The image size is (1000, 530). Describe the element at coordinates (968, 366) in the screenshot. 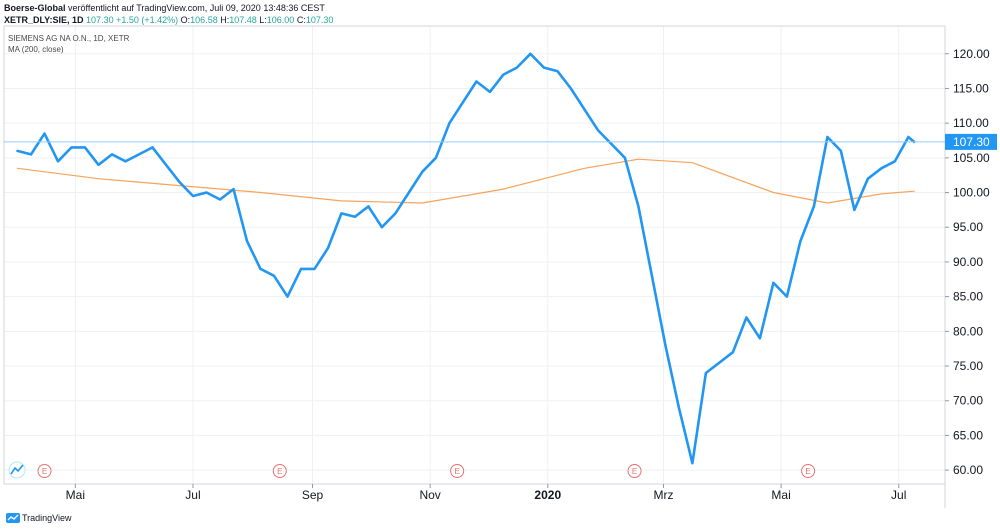

I see `y-tick-label: 75.00` at that location.